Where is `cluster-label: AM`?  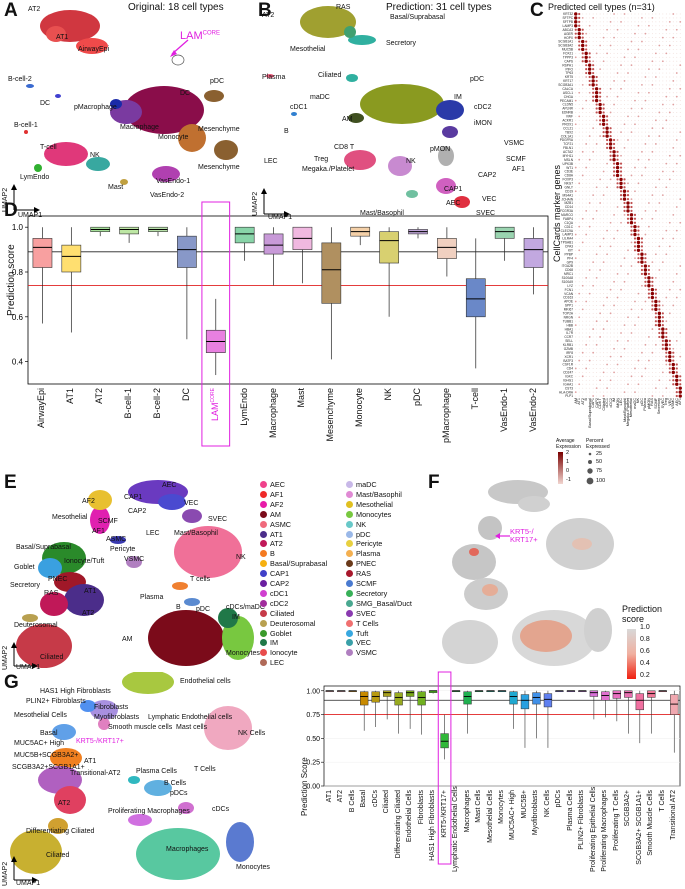
cluster-label: AM is located at coordinates (347, 119).